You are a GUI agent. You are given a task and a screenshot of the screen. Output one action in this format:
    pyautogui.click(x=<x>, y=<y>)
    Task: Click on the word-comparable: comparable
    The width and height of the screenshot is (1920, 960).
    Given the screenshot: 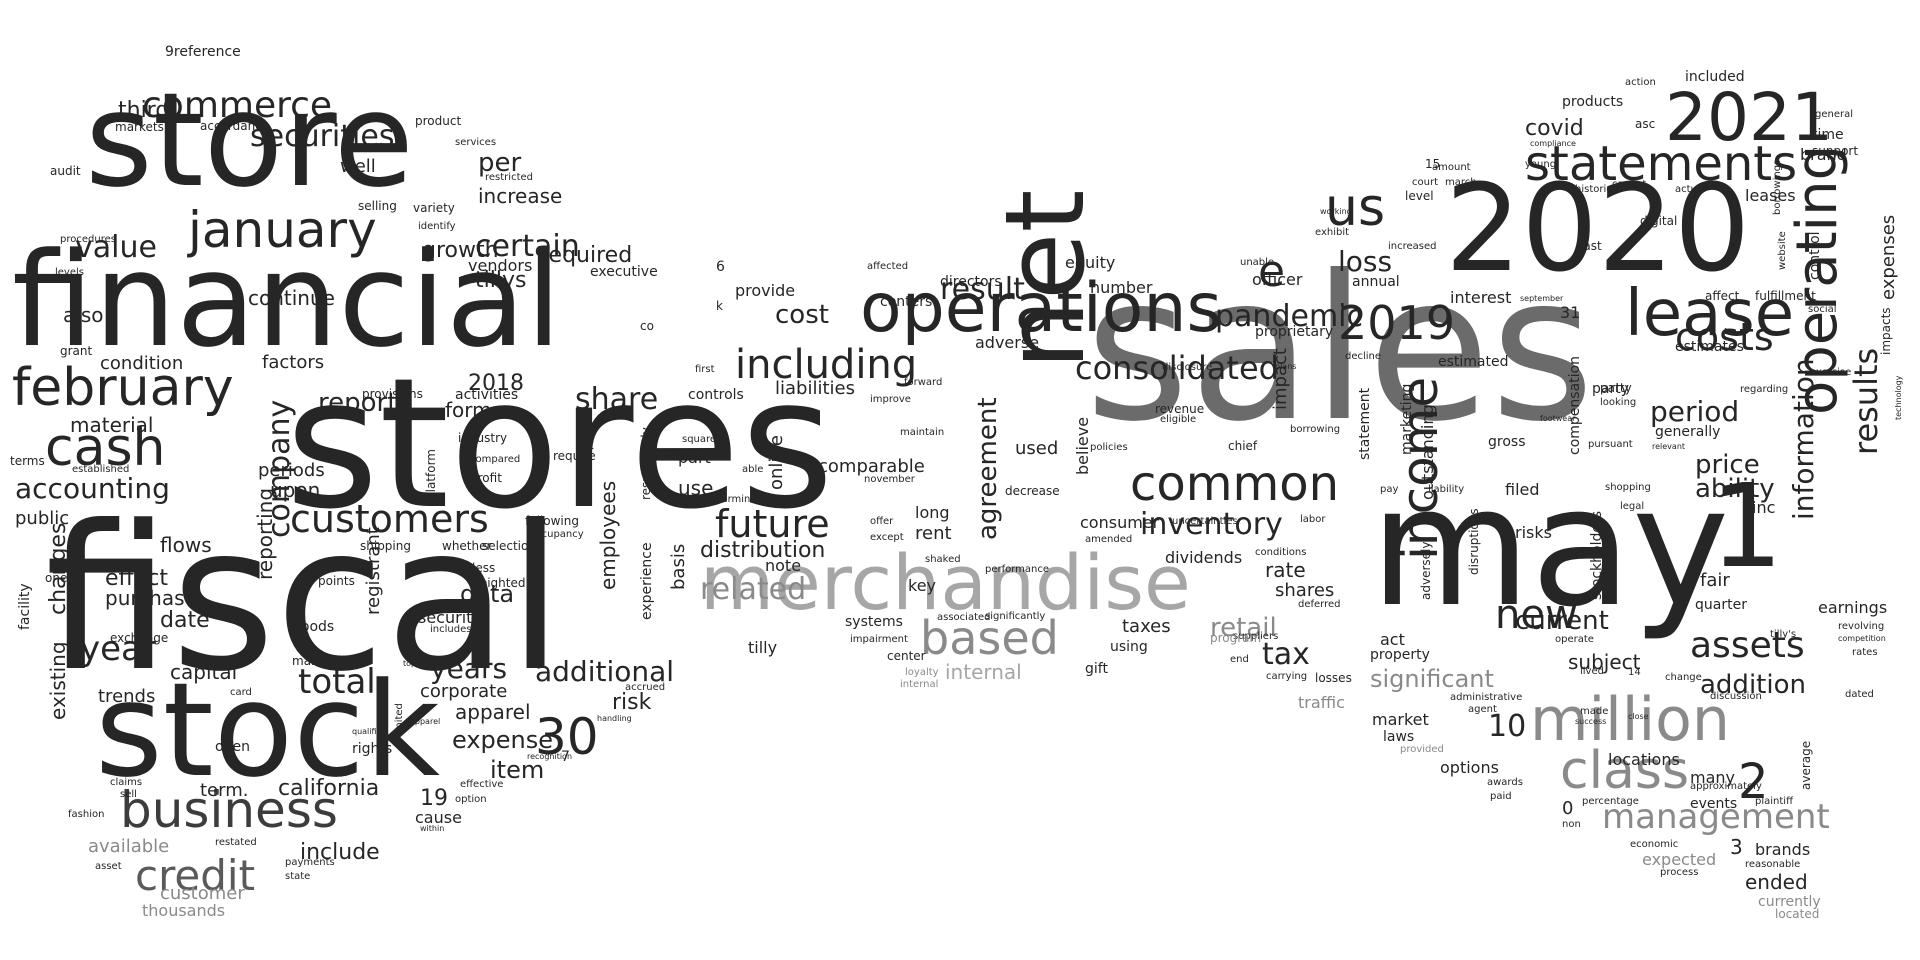 What is the action you would take?
    pyautogui.click(x=871, y=466)
    